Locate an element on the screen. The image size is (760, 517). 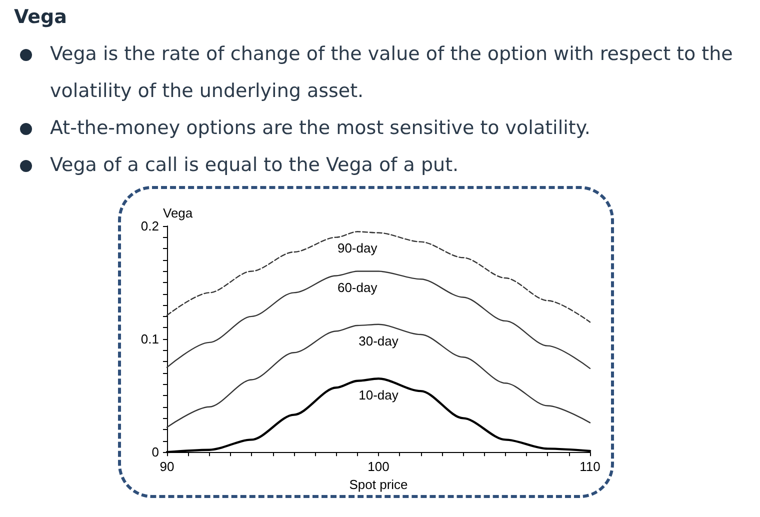
y-tick-label: 0 is located at coordinates (155, 452).